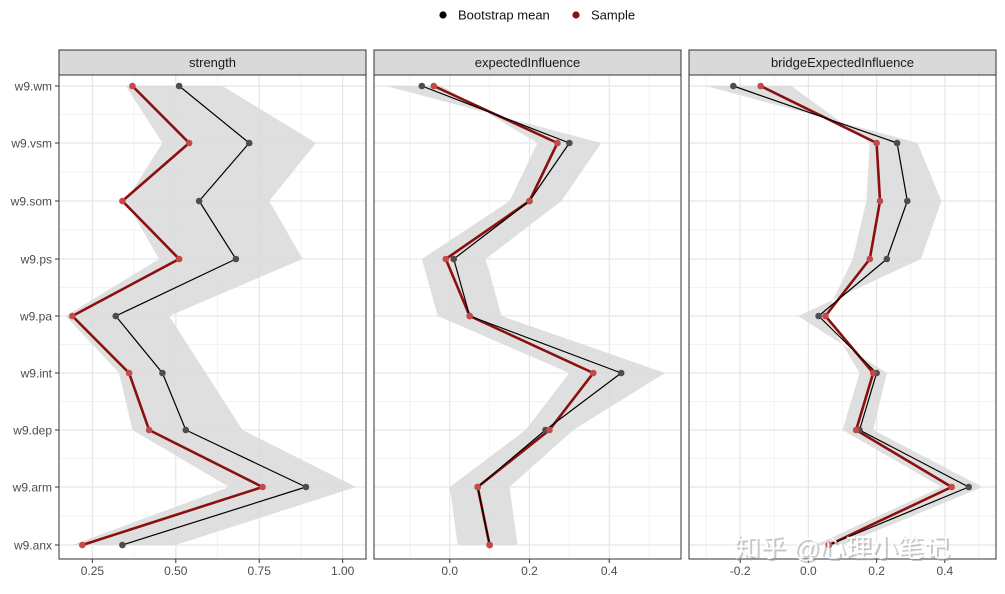 This screenshot has width=1005, height=594. Describe the element at coordinates (944, 571) in the screenshot. I see `x-tick-label-2-3: 0.4` at that location.